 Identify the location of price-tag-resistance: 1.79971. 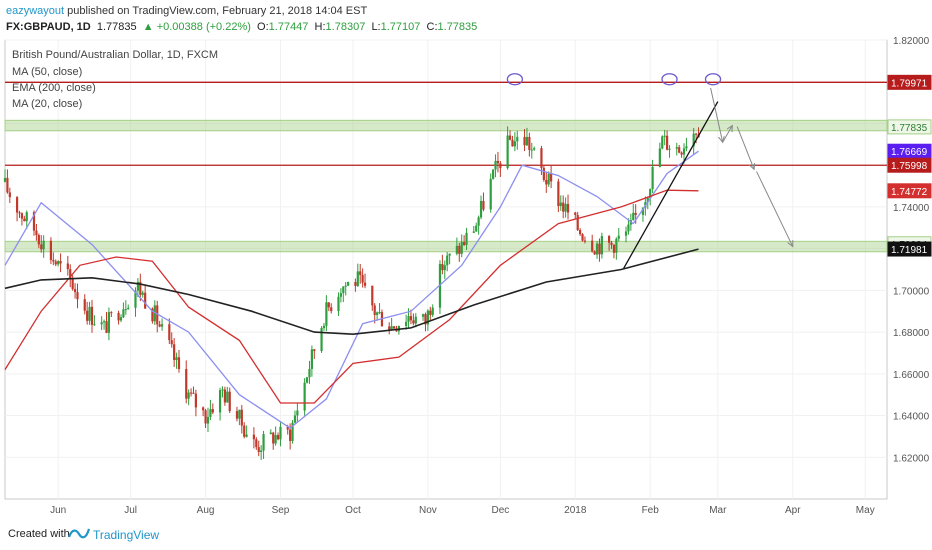
(909, 82).